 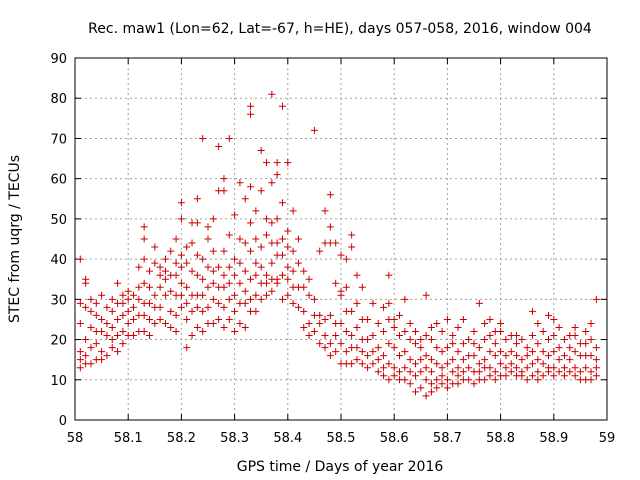 What do you see at coordinates (63, 421) in the screenshot?
I see `y-tick-label: 0` at bounding box center [63, 421].